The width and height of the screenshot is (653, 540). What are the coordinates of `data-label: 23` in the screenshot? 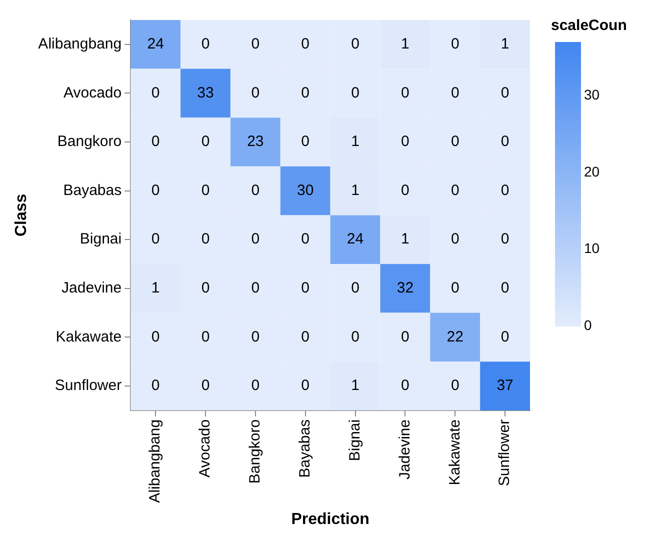 It's located at (255, 141).